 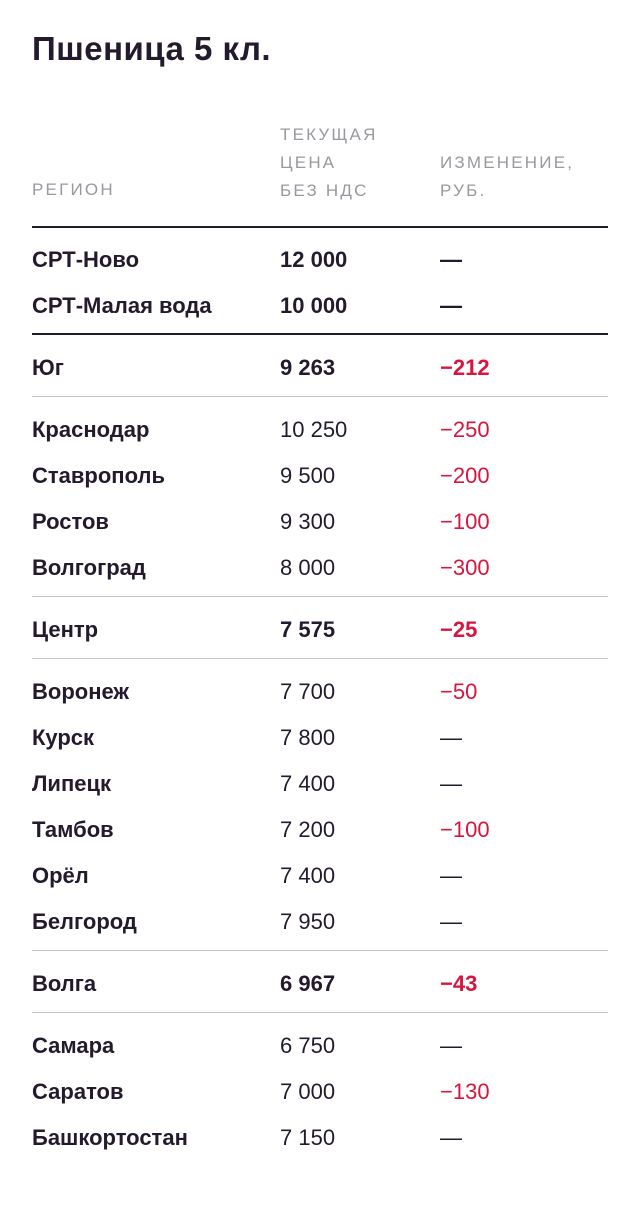 What do you see at coordinates (329, 134) in the screenshot?
I see `column-header-price-line: ТЕКУЩАЯ` at bounding box center [329, 134].